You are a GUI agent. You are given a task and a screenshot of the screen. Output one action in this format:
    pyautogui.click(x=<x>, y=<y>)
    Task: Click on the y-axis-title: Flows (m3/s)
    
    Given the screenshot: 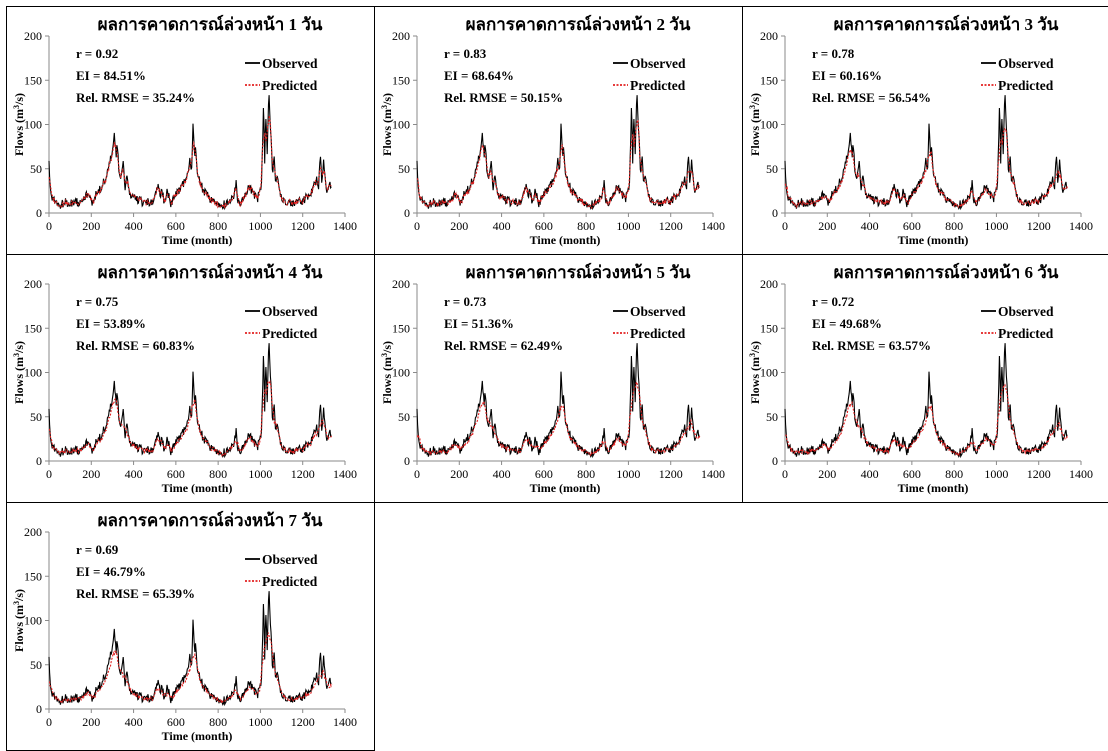 What is the action you would take?
    pyautogui.click(x=19, y=124)
    